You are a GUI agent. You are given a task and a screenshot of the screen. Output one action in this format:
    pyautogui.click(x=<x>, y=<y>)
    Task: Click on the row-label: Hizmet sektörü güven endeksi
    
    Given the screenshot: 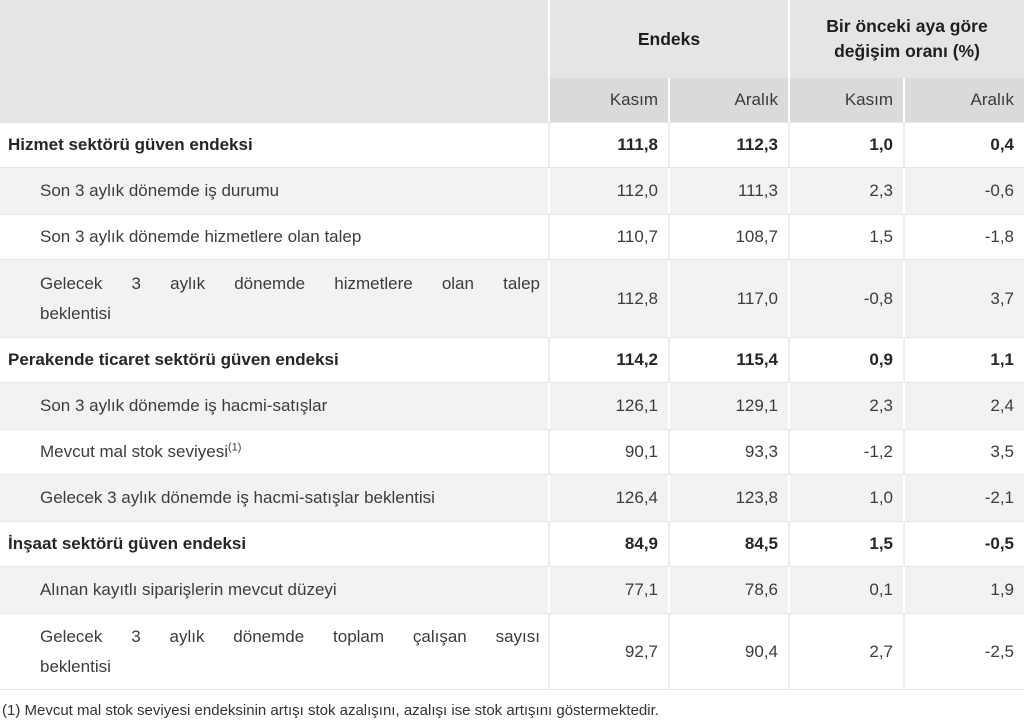 What is the action you would take?
    pyautogui.click(x=274, y=145)
    